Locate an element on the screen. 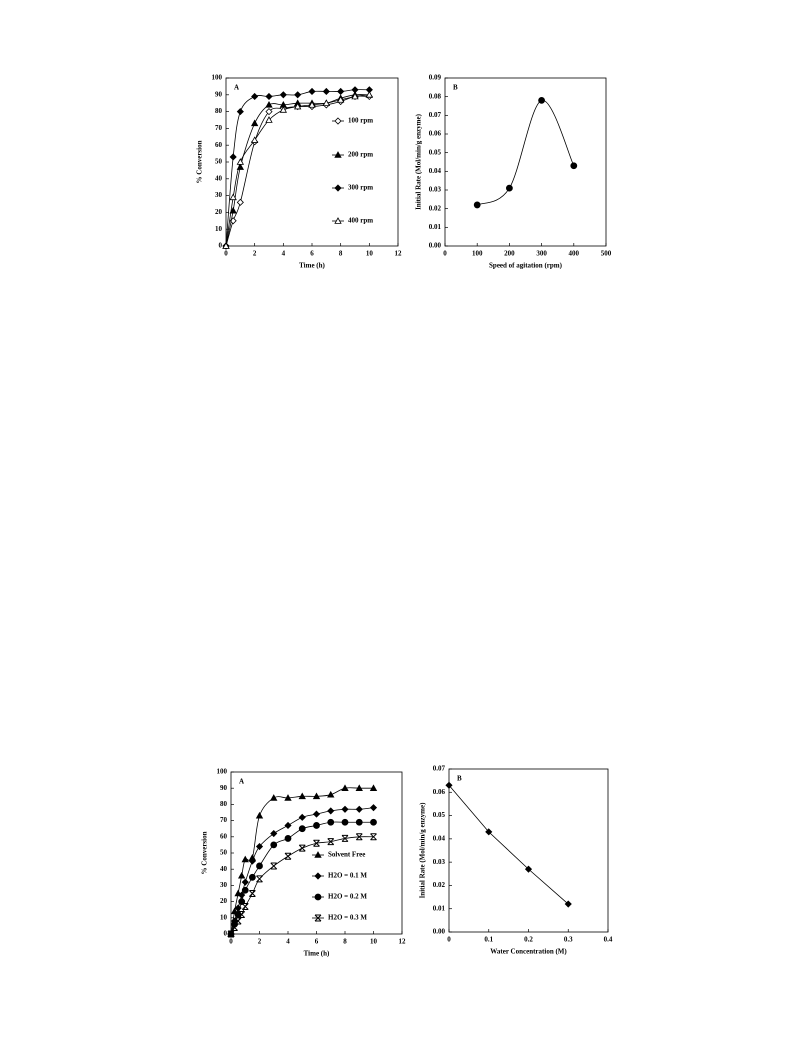 The height and width of the screenshot is (1057, 793). y-tick-label: 10 is located at coordinates (224, 917).